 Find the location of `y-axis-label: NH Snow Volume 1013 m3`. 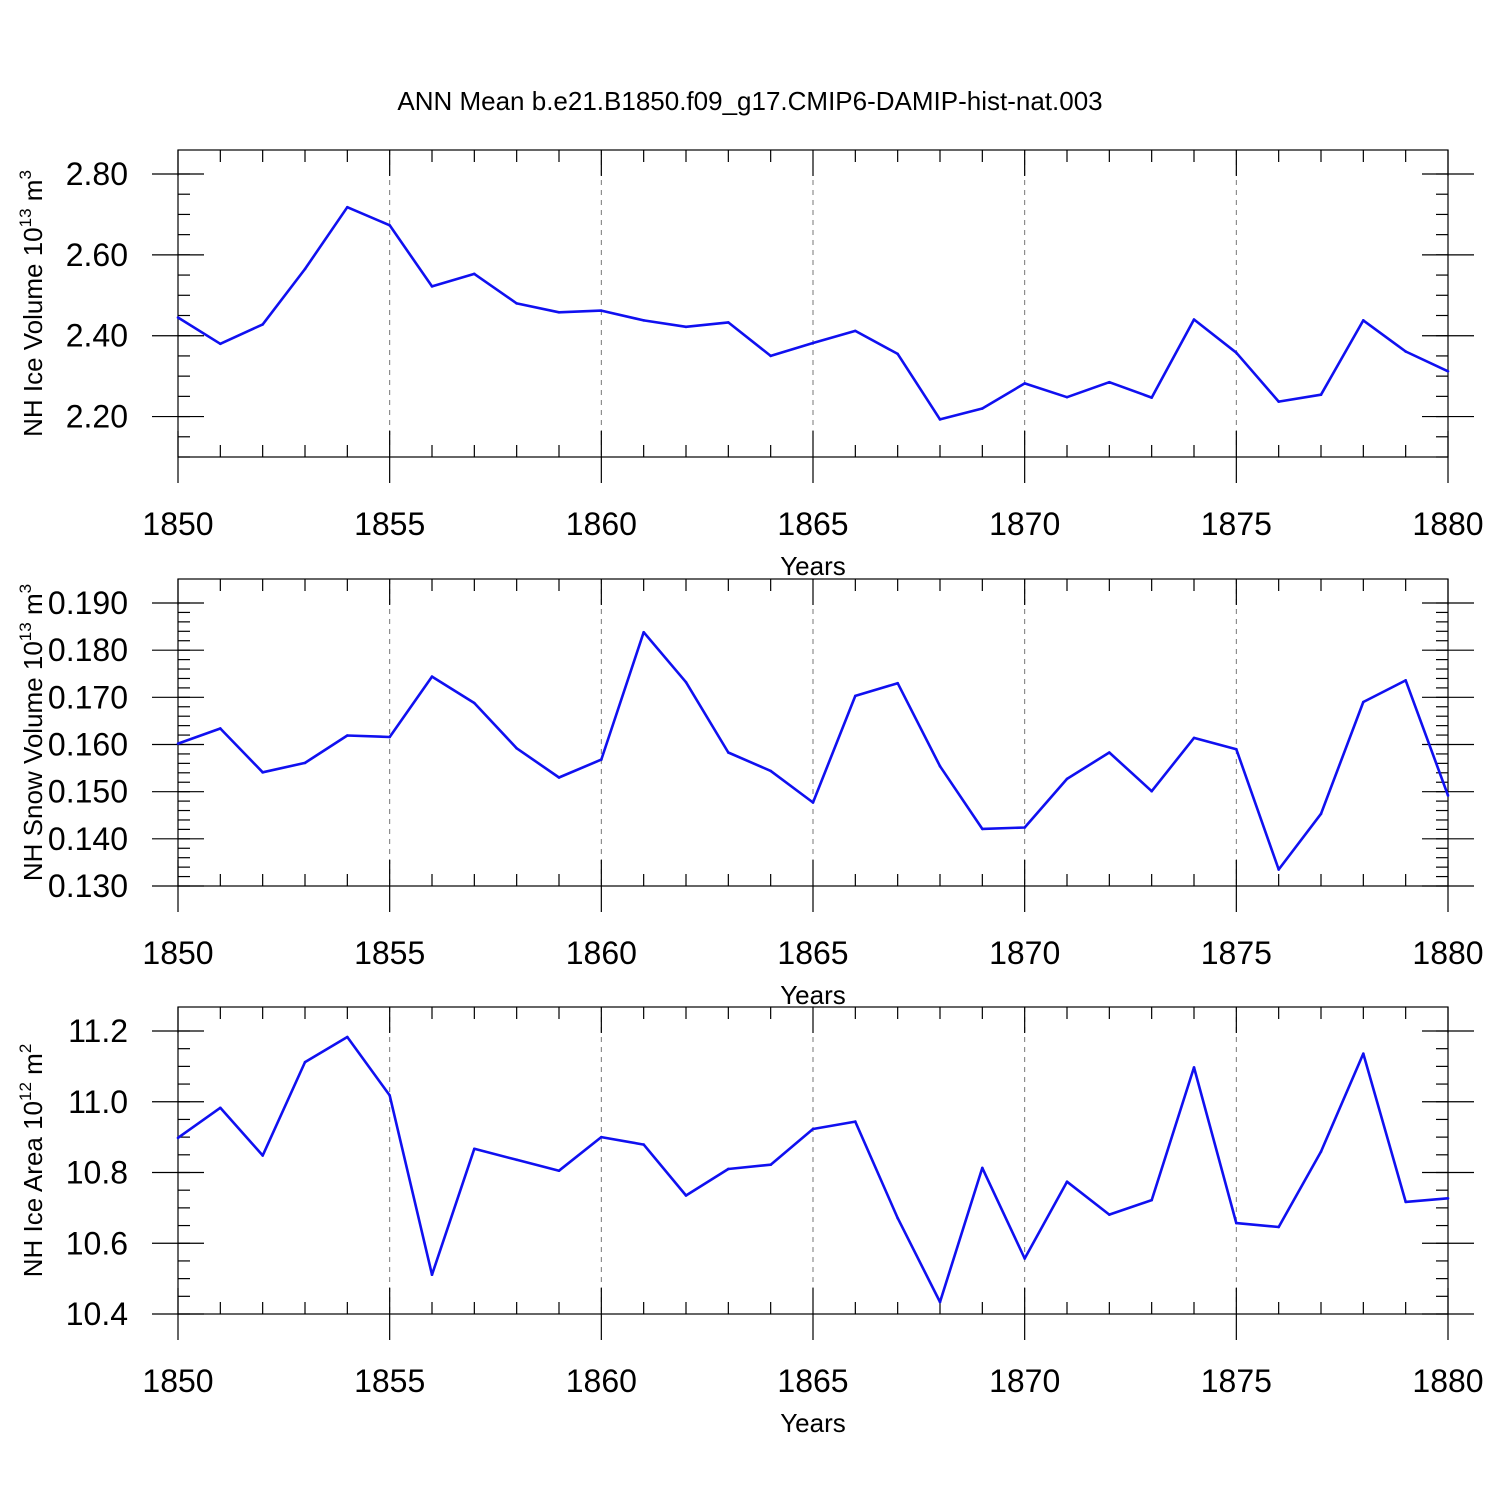

y-axis-label: NH Snow Volume 1013 m3 is located at coordinates (32, 732).